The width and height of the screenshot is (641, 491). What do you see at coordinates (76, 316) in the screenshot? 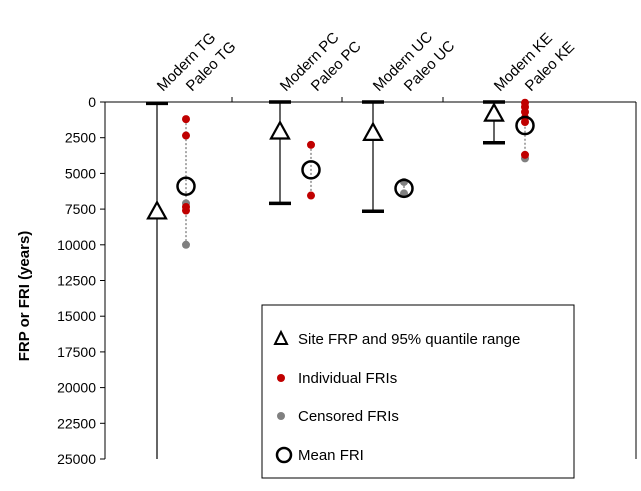
I see `y-tick-label: 15000` at bounding box center [76, 316].